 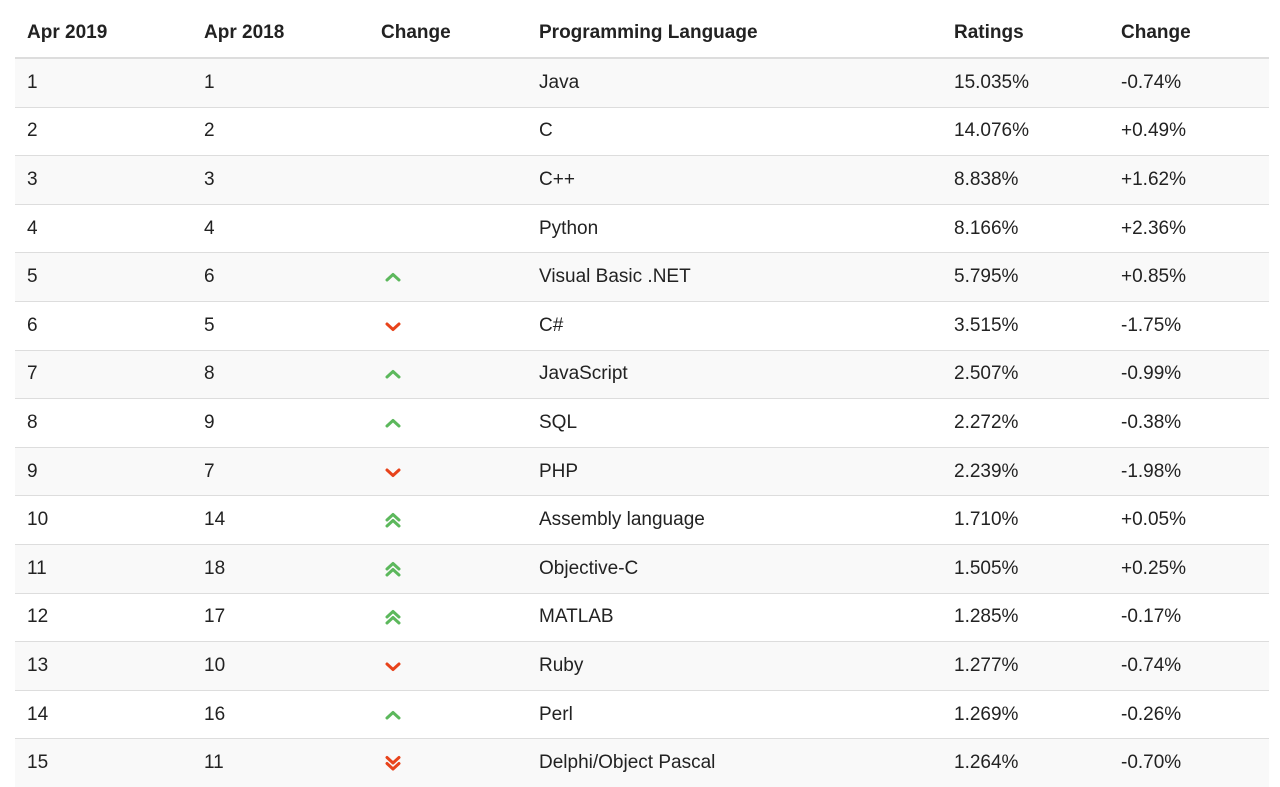 What do you see at coordinates (280, 325) in the screenshot?
I see `rank-2018-cell: 5` at bounding box center [280, 325].